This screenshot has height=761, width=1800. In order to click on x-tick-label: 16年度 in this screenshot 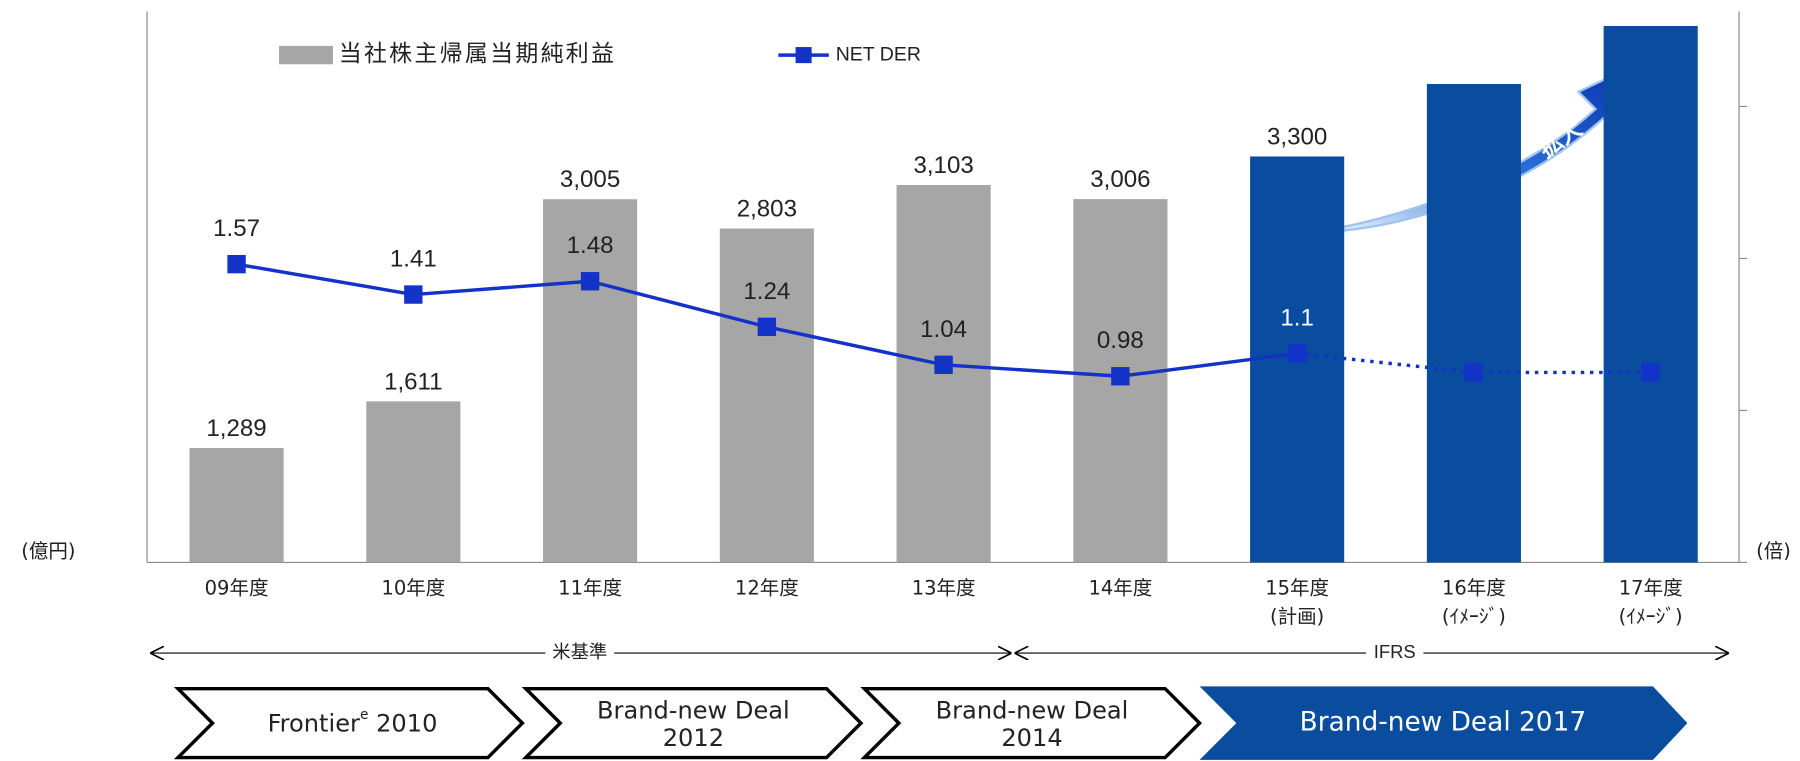, I will do `click(1474, 587)`.